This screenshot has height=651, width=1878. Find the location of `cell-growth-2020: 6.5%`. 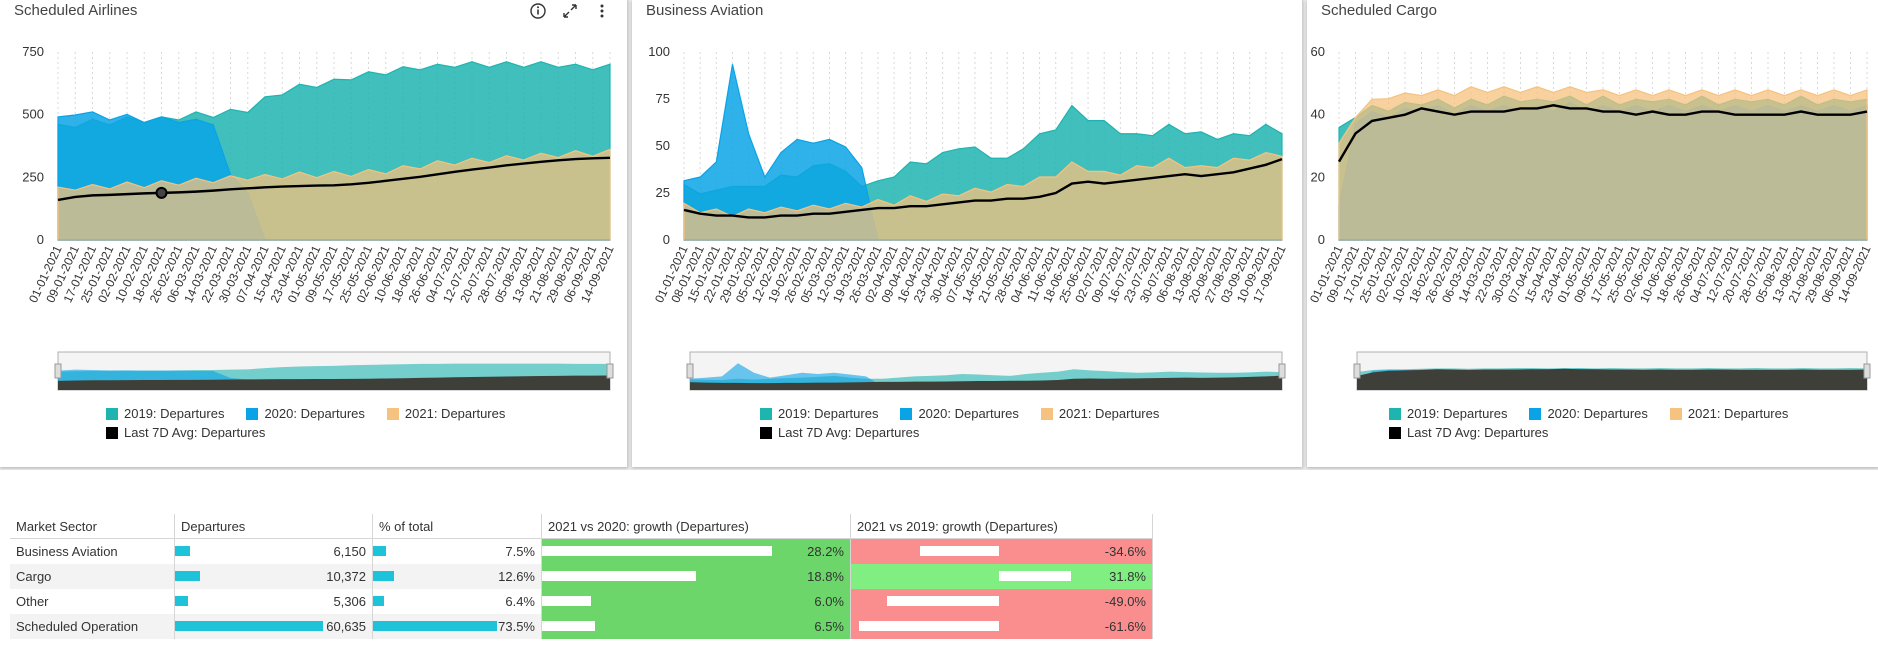

cell-growth-2020: 6.5% is located at coordinates (696, 626).